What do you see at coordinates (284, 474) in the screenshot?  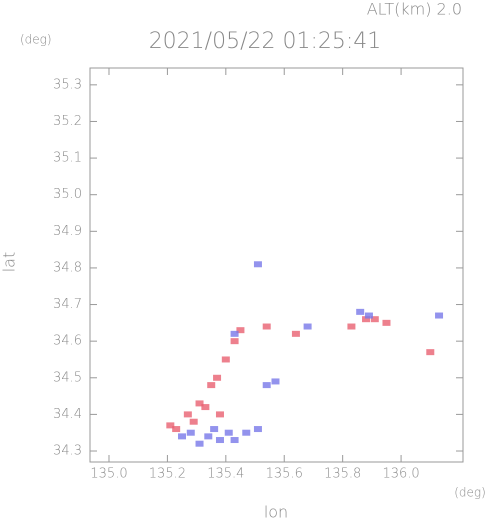 I see `x-tick-label: 135.6` at bounding box center [284, 474].